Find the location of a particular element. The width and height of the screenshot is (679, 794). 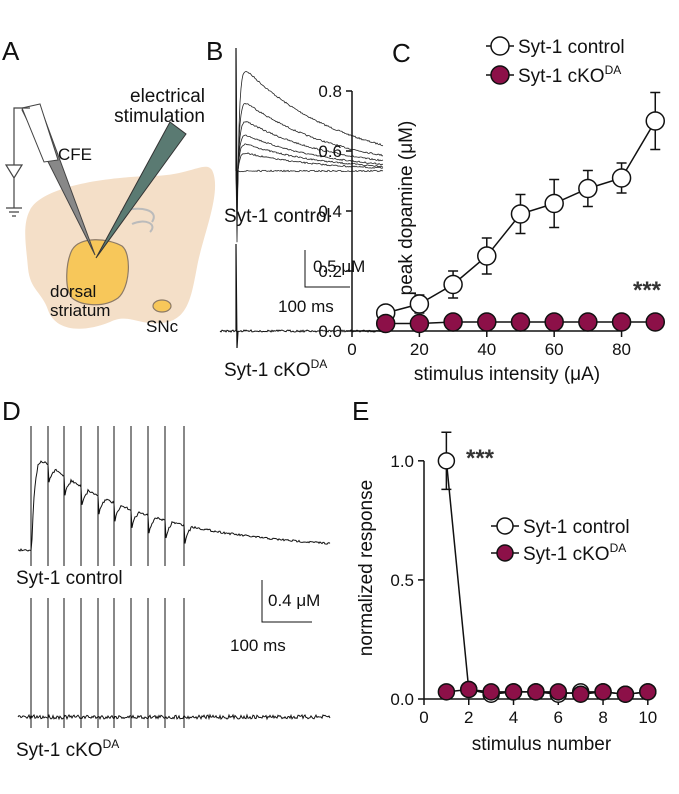

slice-diagram is located at coordinates (110, 216).